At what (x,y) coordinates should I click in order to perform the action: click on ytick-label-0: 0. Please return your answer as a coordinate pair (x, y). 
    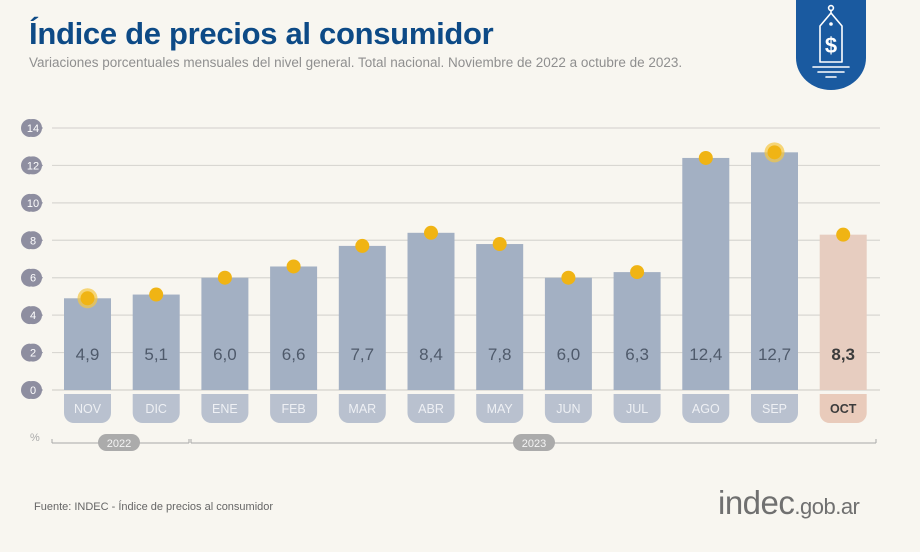
    Looking at the image, I should click on (33, 391).